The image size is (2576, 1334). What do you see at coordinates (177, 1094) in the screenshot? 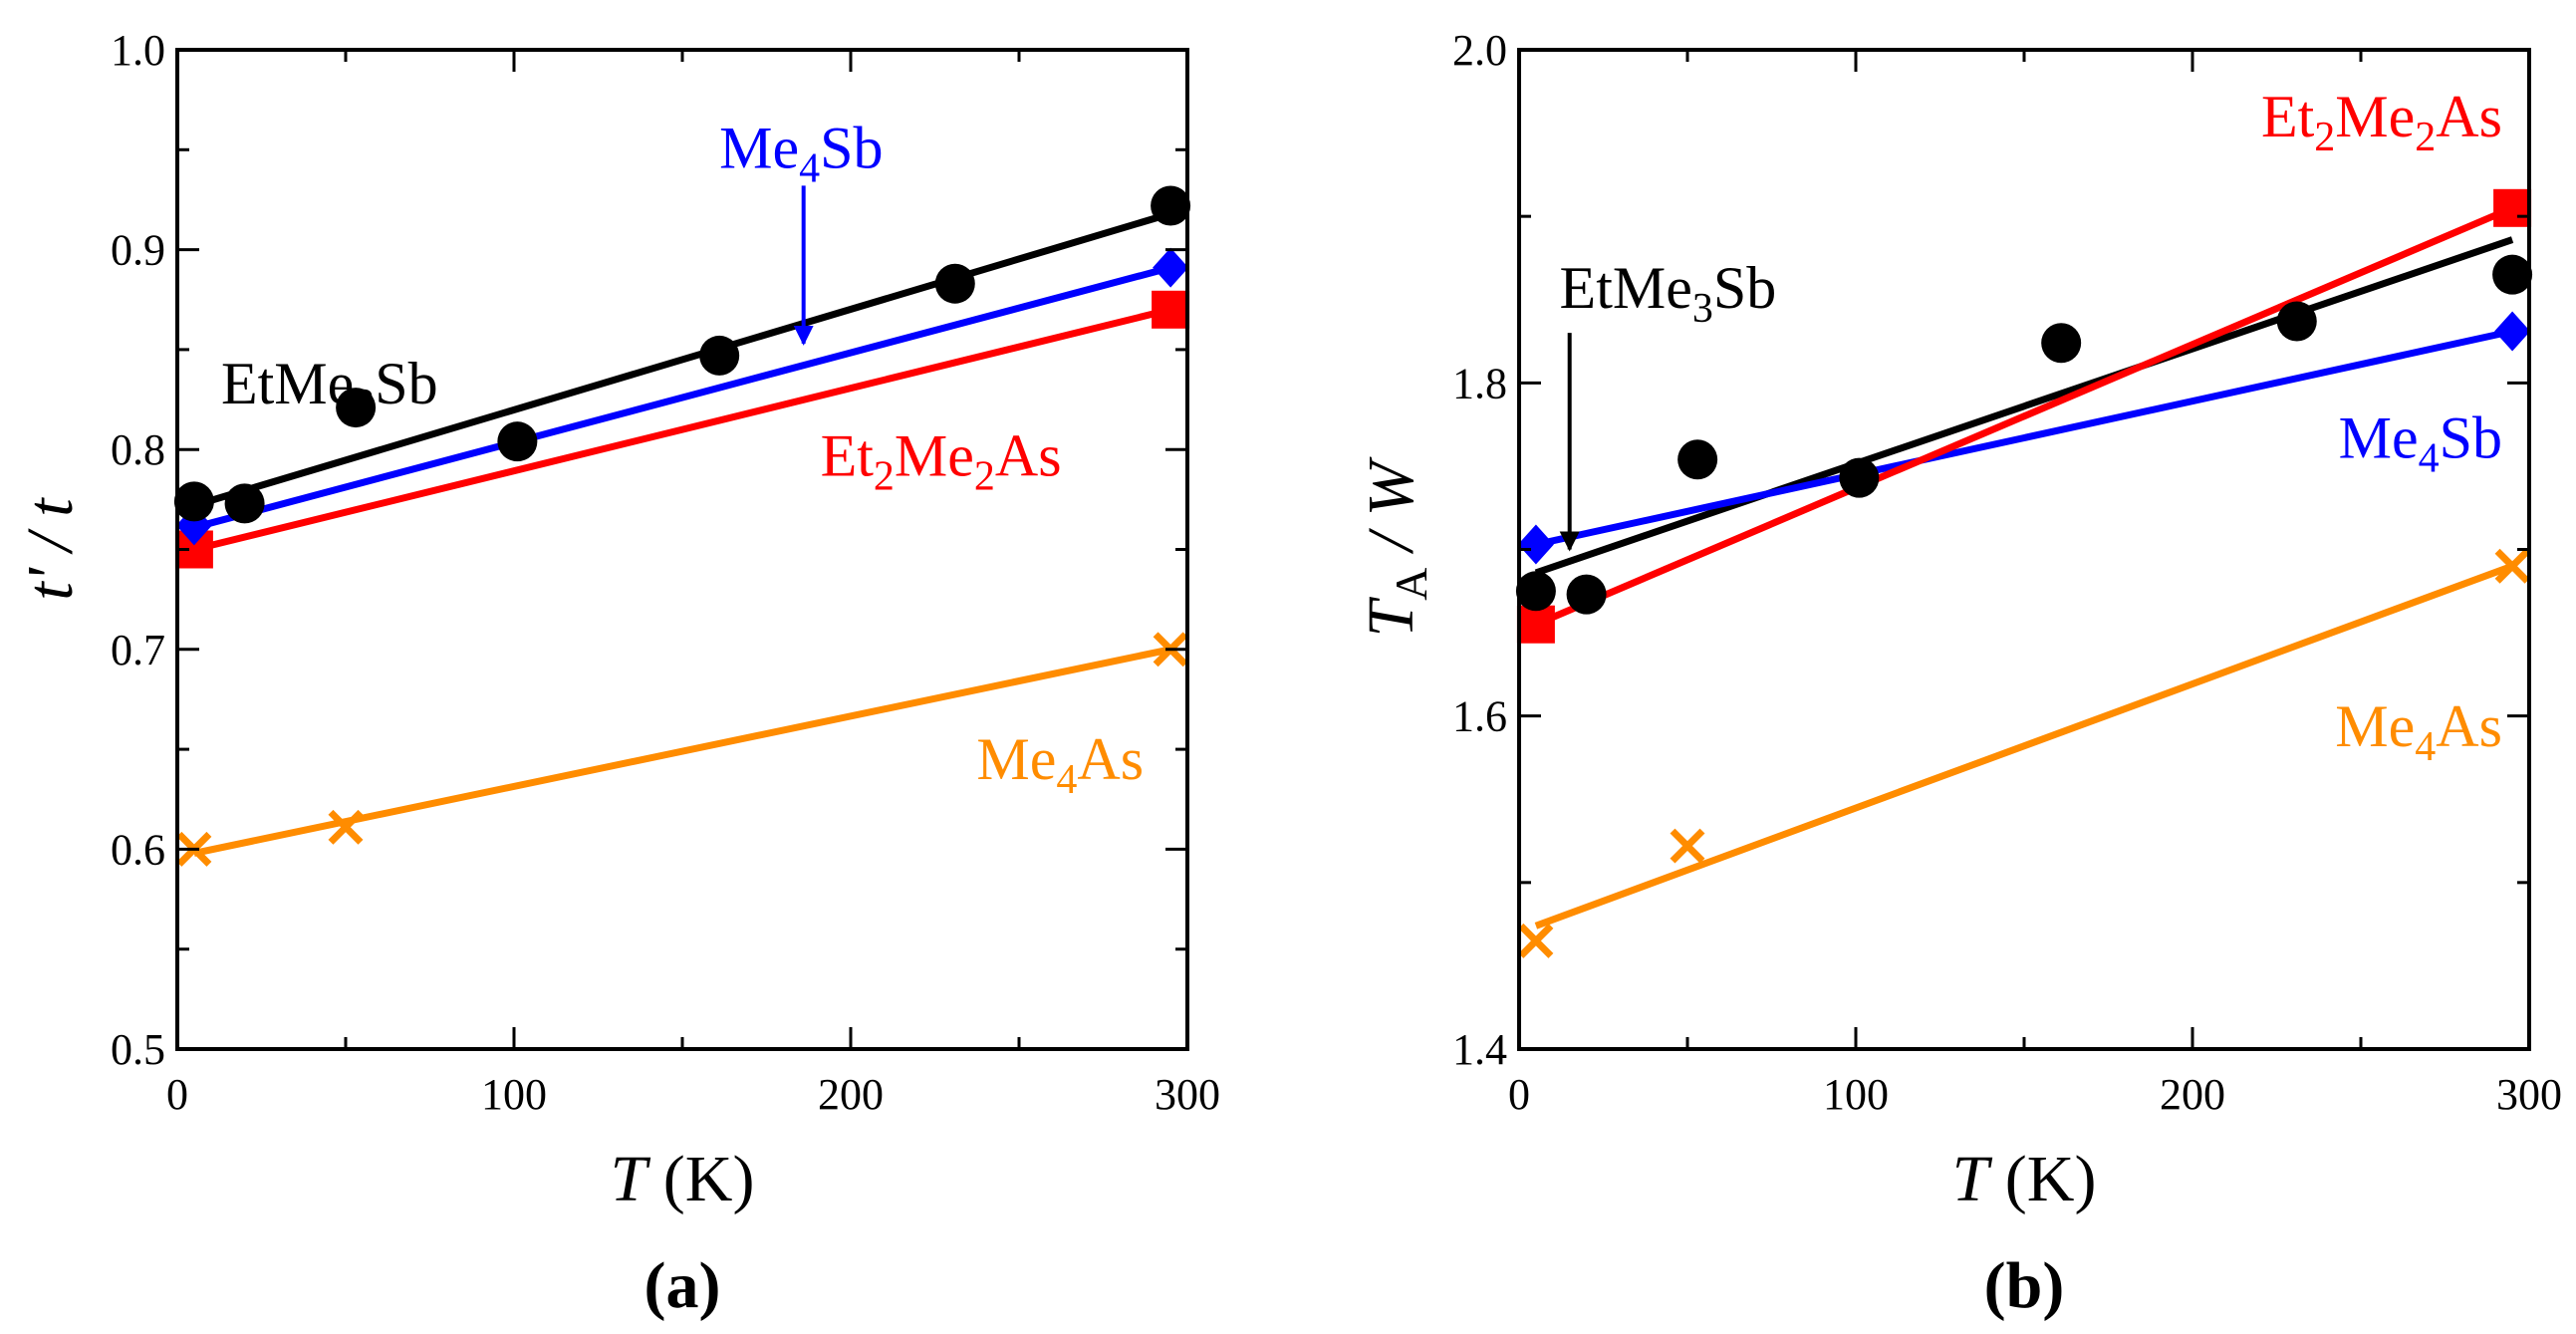
I see `panel-a-x-tick-label: 0` at bounding box center [177, 1094].